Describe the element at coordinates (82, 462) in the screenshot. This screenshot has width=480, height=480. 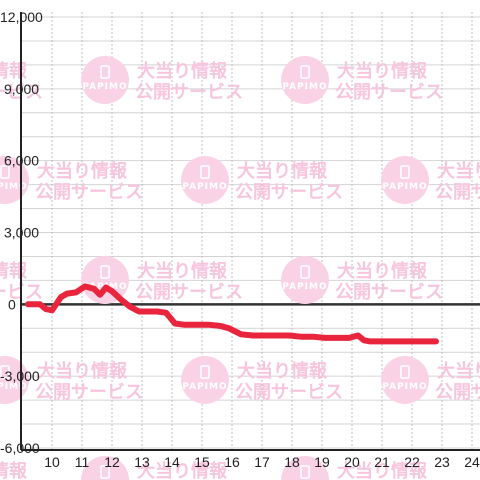
I see `x-tick-label: 11` at that location.